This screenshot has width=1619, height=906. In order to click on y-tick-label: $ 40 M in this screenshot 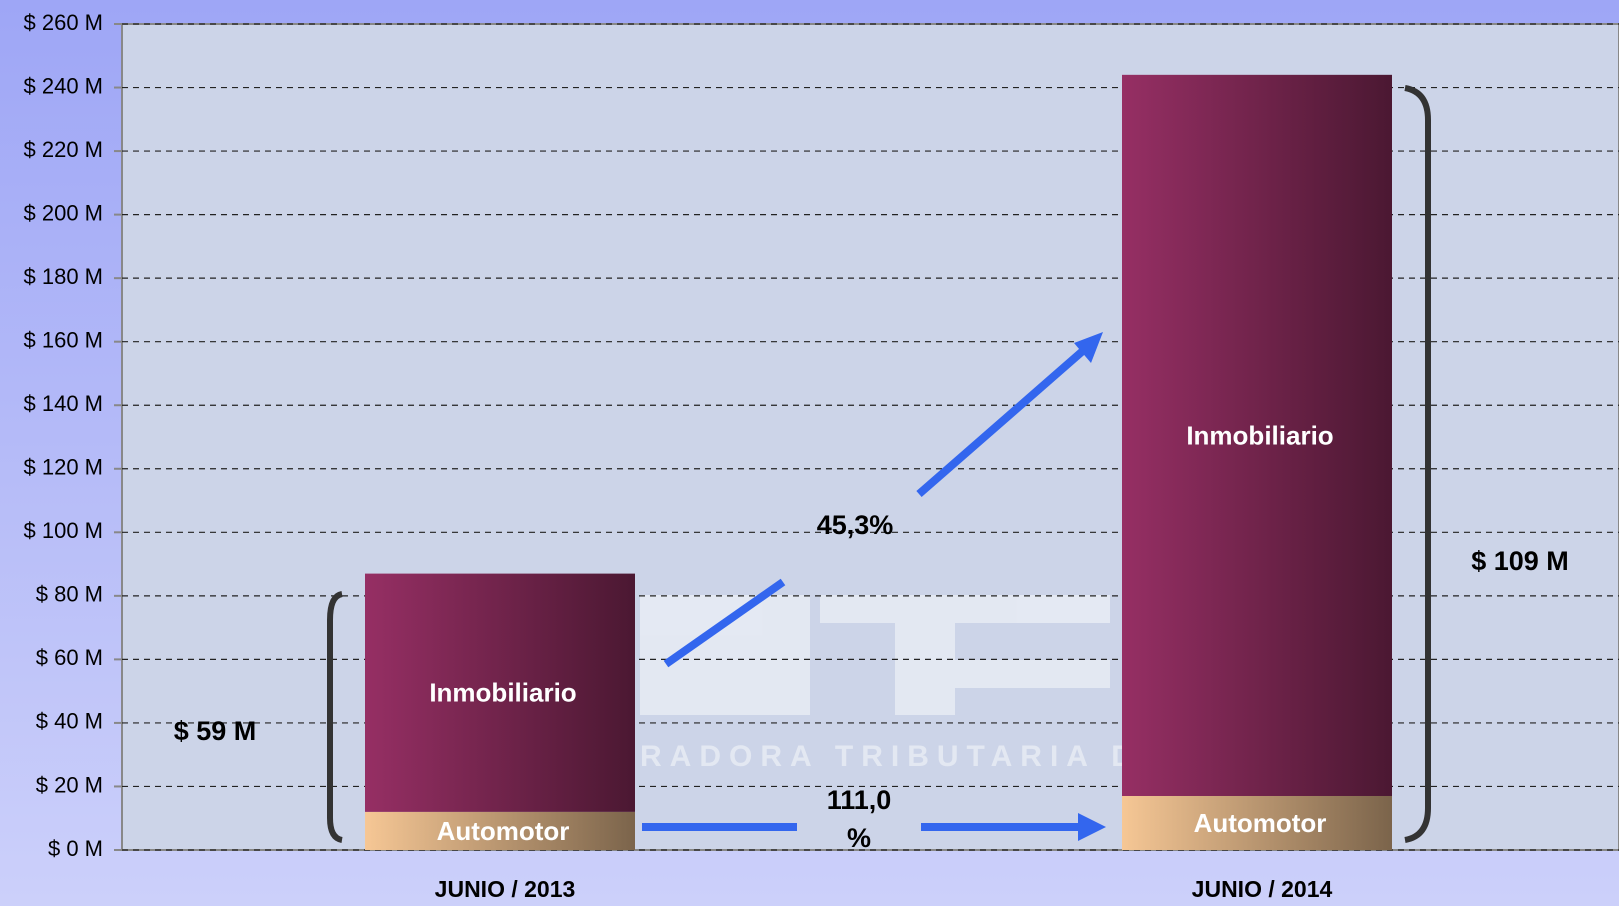, I will do `click(69, 721)`.